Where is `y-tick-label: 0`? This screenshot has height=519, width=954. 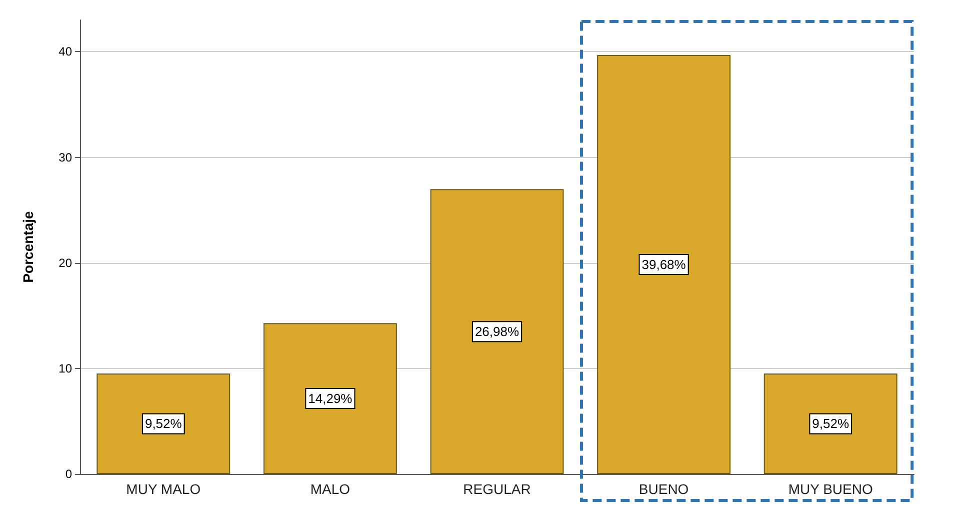
y-tick-label: 0 is located at coordinates (68, 474).